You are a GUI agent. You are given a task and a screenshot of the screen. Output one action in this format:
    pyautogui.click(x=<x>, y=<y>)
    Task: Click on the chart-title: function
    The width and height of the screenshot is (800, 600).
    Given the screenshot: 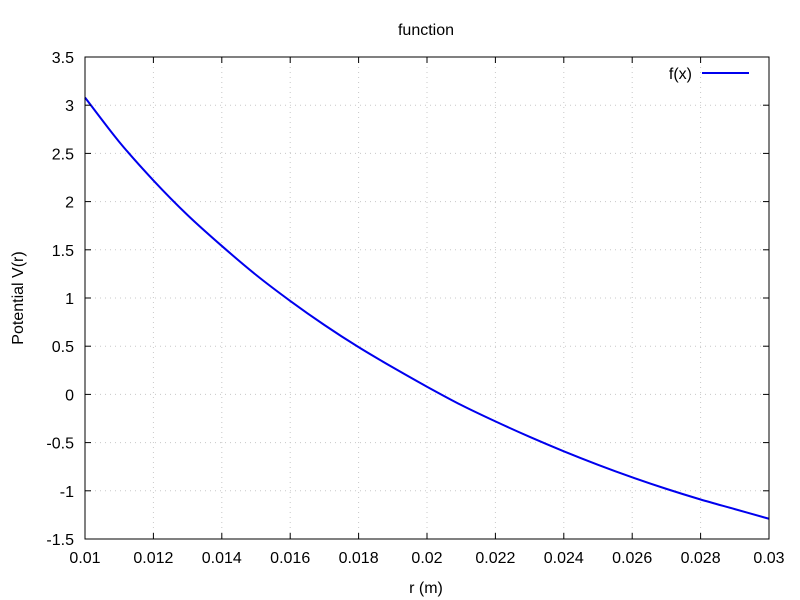 What is the action you would take?
    pyautogui.click(x=426, y=30)
    